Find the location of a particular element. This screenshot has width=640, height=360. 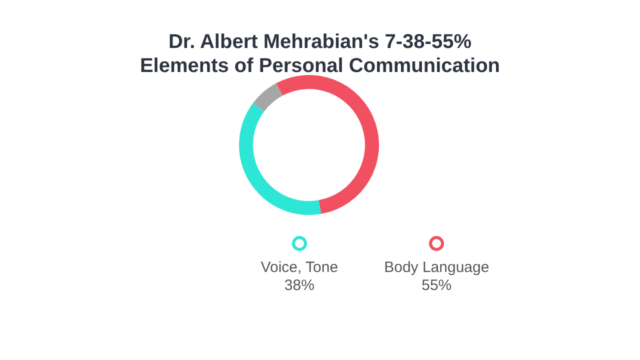

data-label: 38% is located at coordinates (299, 286).